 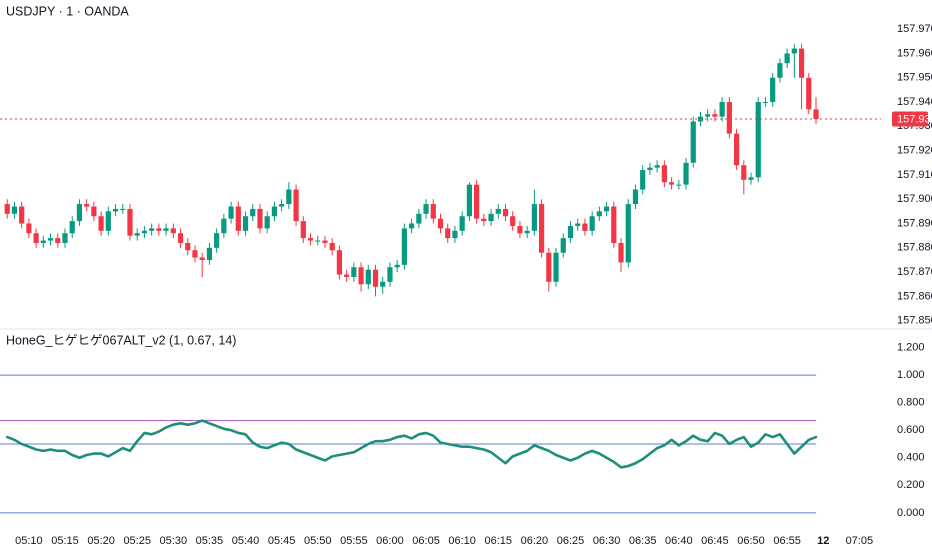 What do you see at coordinates (121, 340) in the screenshot?
I see `indicator-title: HoneG_ヒゲヒゲ067ALT_v2 (1, 0.67, 14)` at bounding box center [121, 340].